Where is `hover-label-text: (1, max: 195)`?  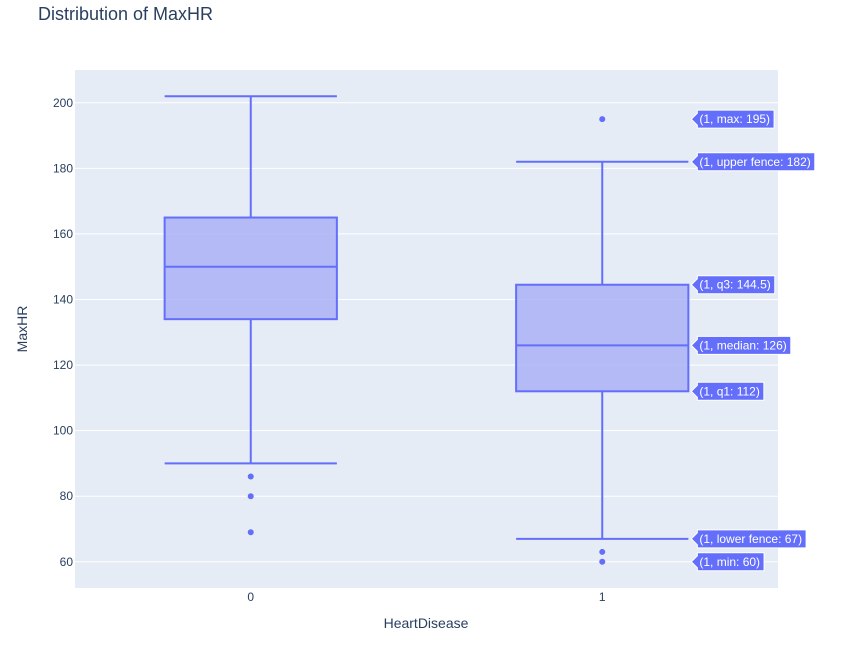
hover-label-text: (1, max: 195) is located at coordinates (734, 119).